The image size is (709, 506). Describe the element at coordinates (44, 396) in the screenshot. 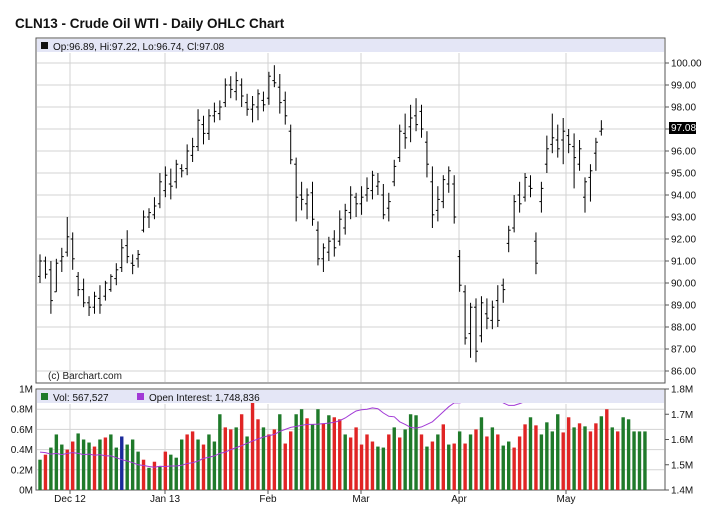

I see `volume-swatch` at that location.